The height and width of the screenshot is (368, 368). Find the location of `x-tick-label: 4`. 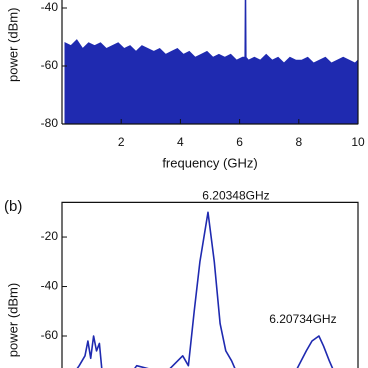

x-tick-label: 4 is located at coordinates (180, 142).